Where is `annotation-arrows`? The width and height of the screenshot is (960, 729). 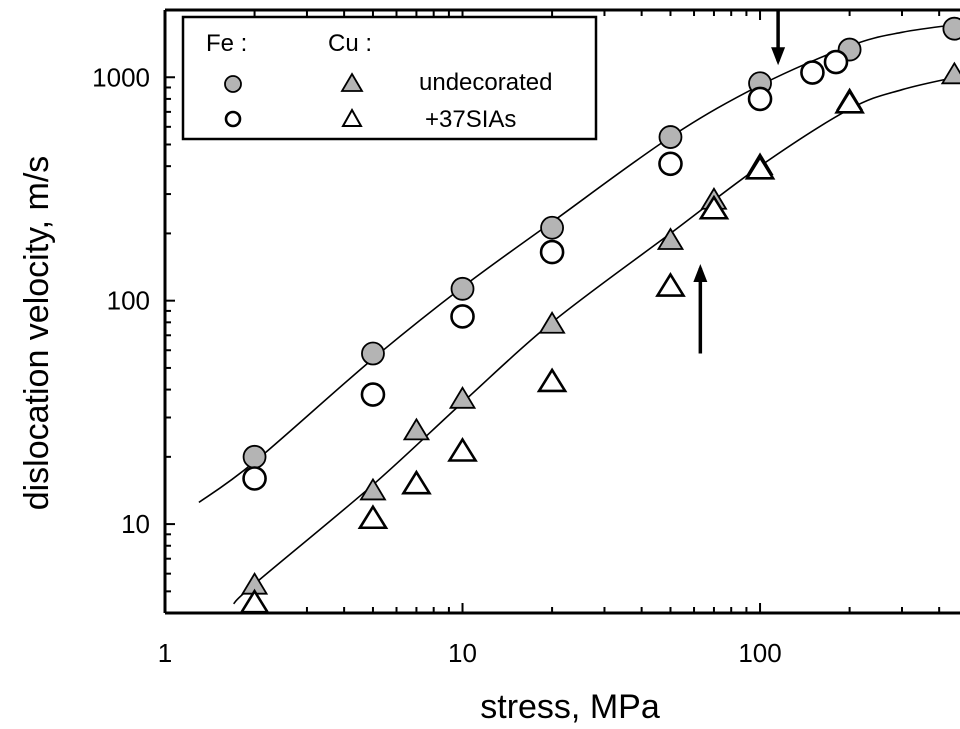 annotation-arrows is located at coordinates (739, 182).